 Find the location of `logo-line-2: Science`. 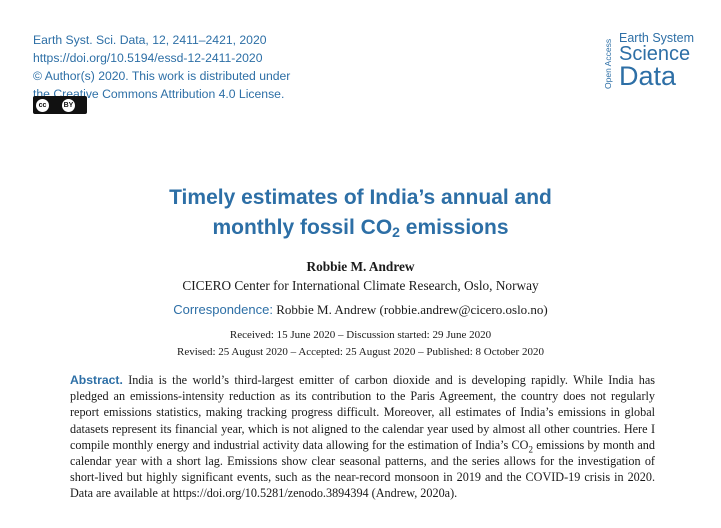

logo-line-2: Science is located at coordinates (655, 54).